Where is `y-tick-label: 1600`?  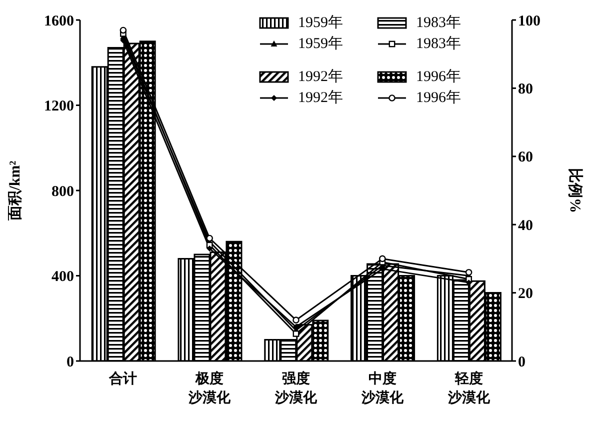 y-tick-label: 1600 is located at coordinates (59, 21).